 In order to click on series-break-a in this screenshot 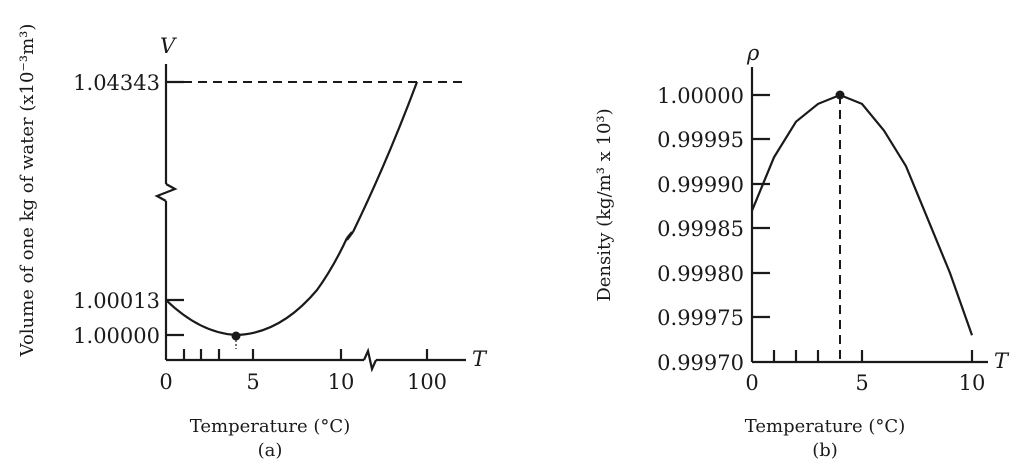, I will do `click(350, 236)`.